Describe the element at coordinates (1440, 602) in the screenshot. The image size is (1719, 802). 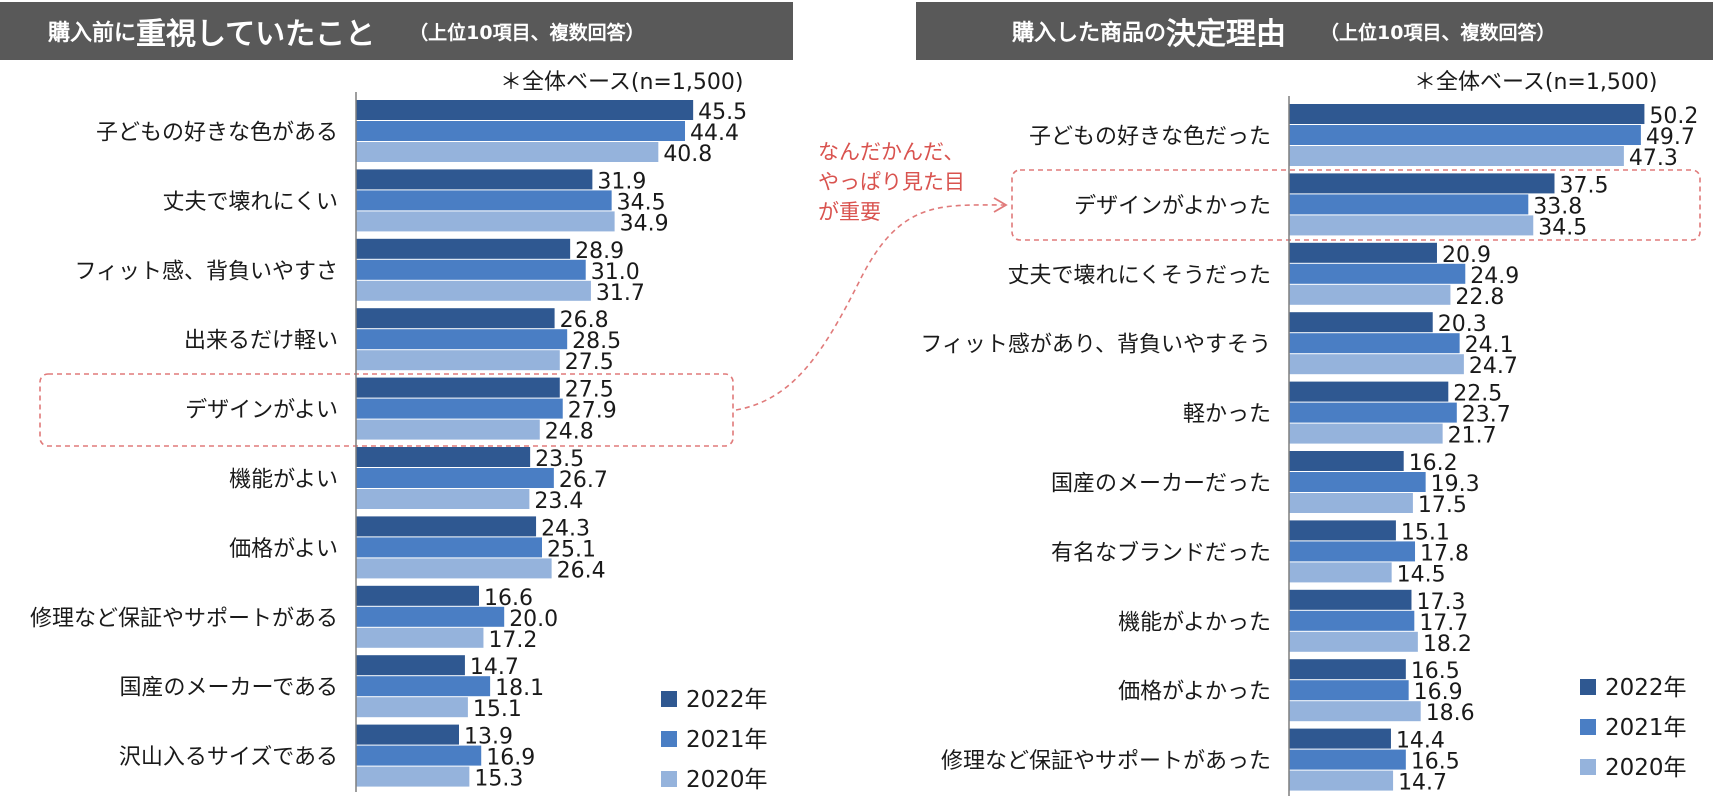
I see `right-value-label: 17.3` at that location.